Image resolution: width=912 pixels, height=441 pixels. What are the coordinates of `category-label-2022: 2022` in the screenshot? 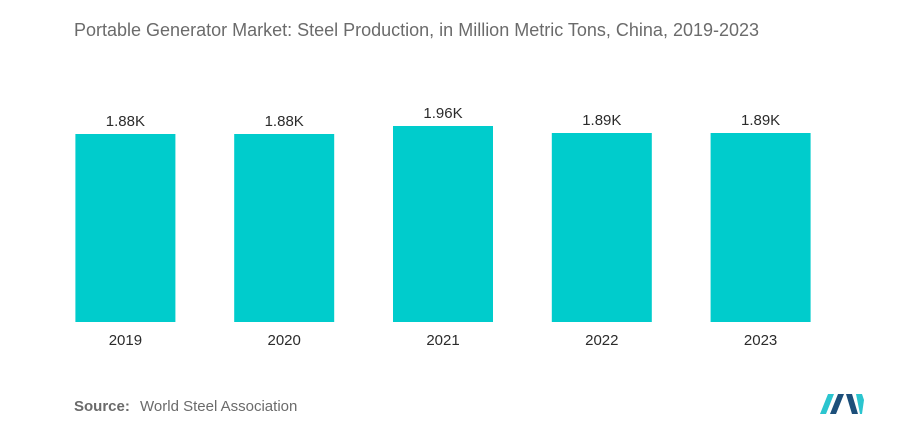 It's located at (601, 340).